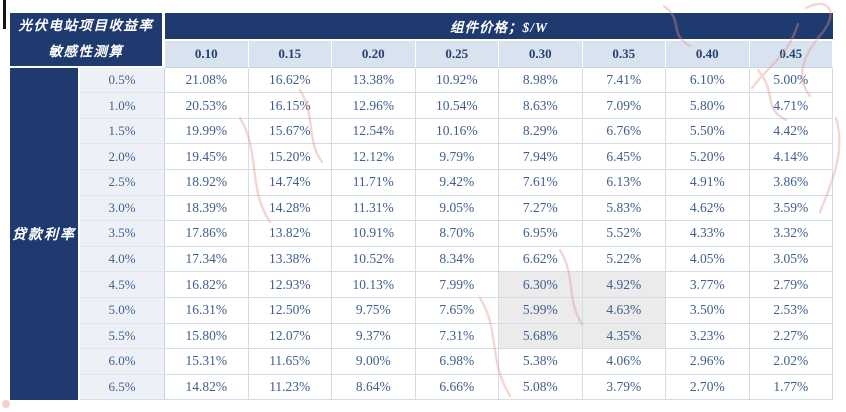  Describe the element at coordinates (290, 183) in the screenshot. I see `data-cell: 14.74%` at that location.